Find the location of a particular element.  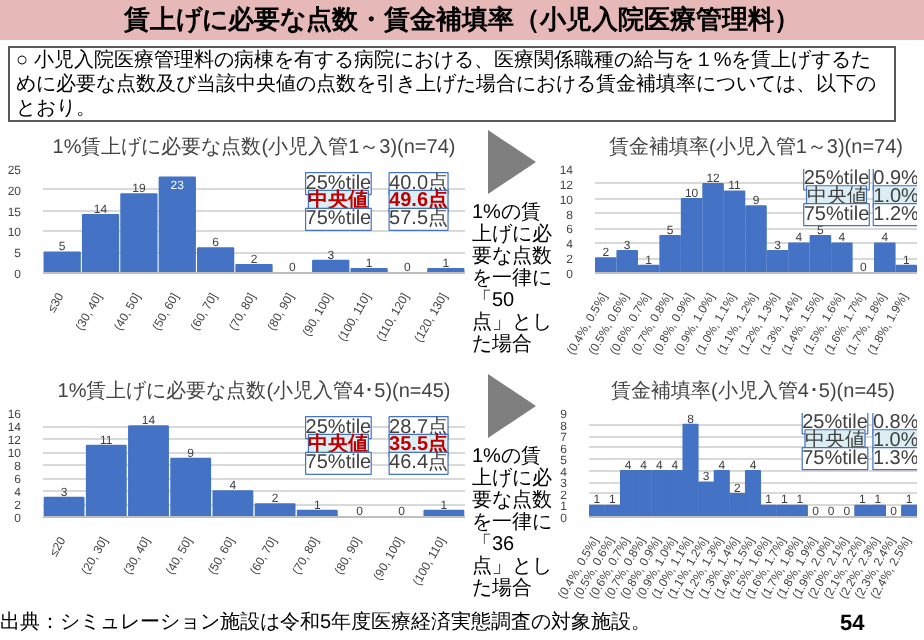

text: 54 is located at coordinates (852, 624).